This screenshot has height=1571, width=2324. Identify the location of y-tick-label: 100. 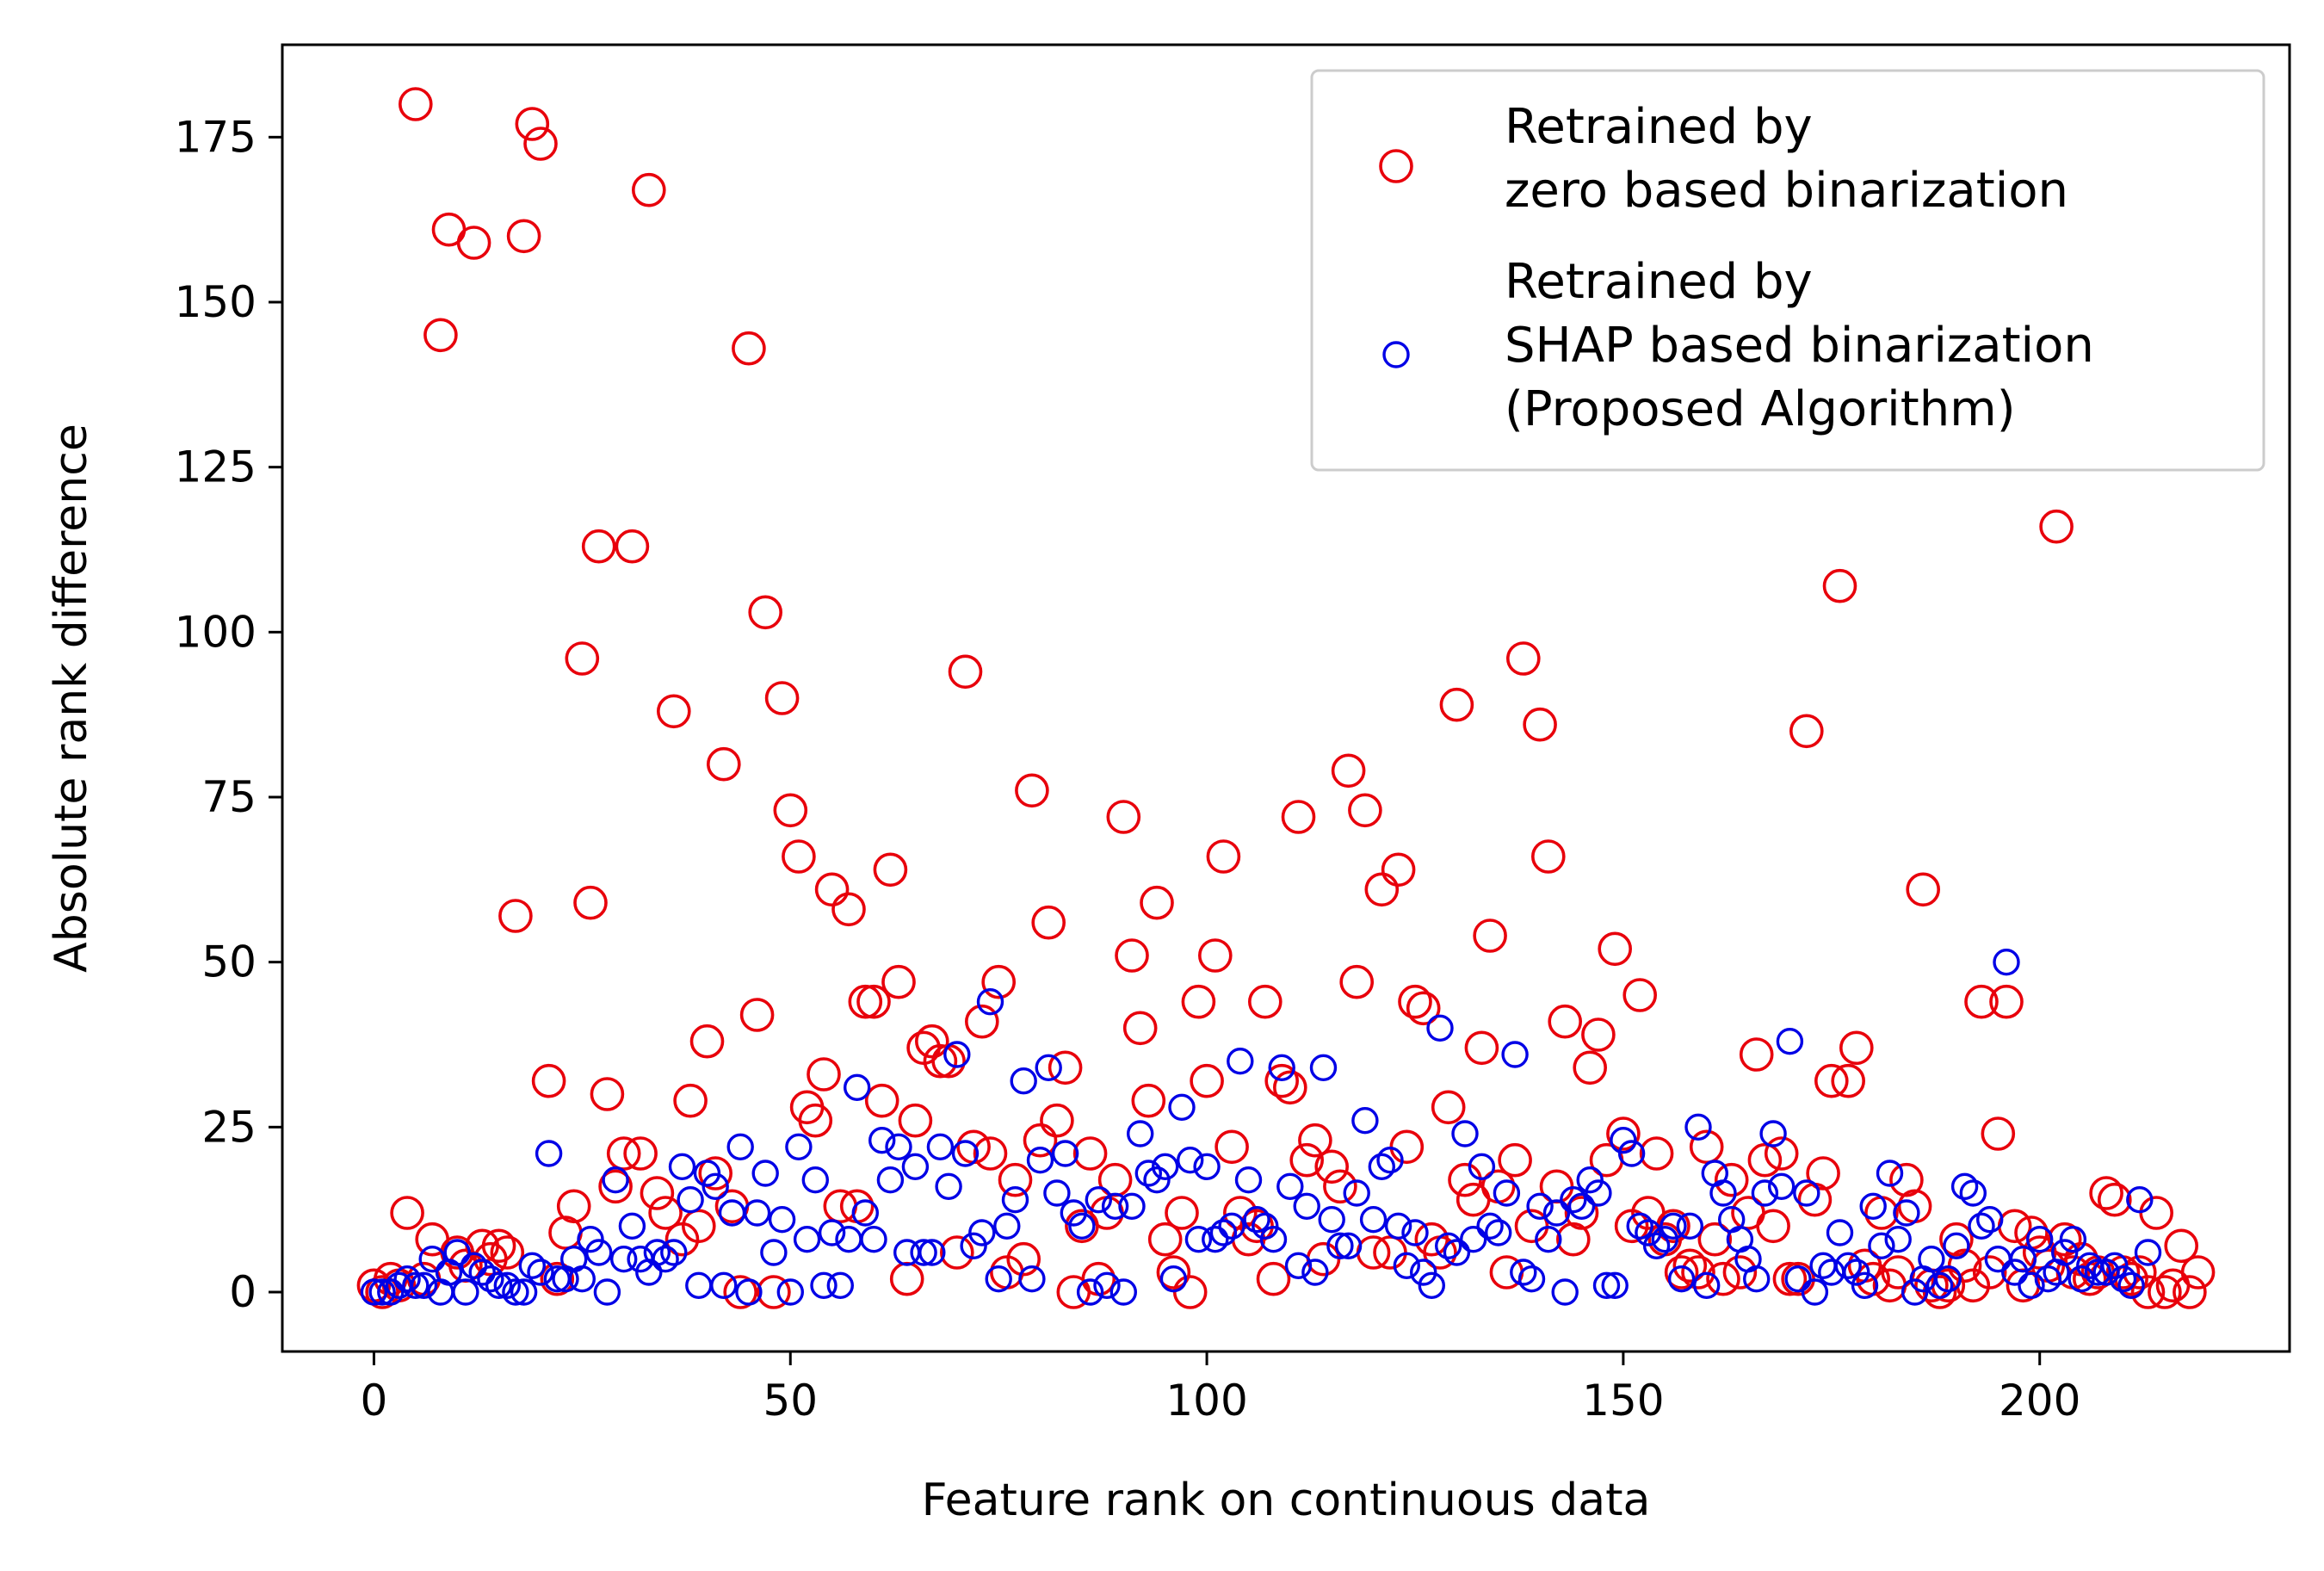
(216, 632).